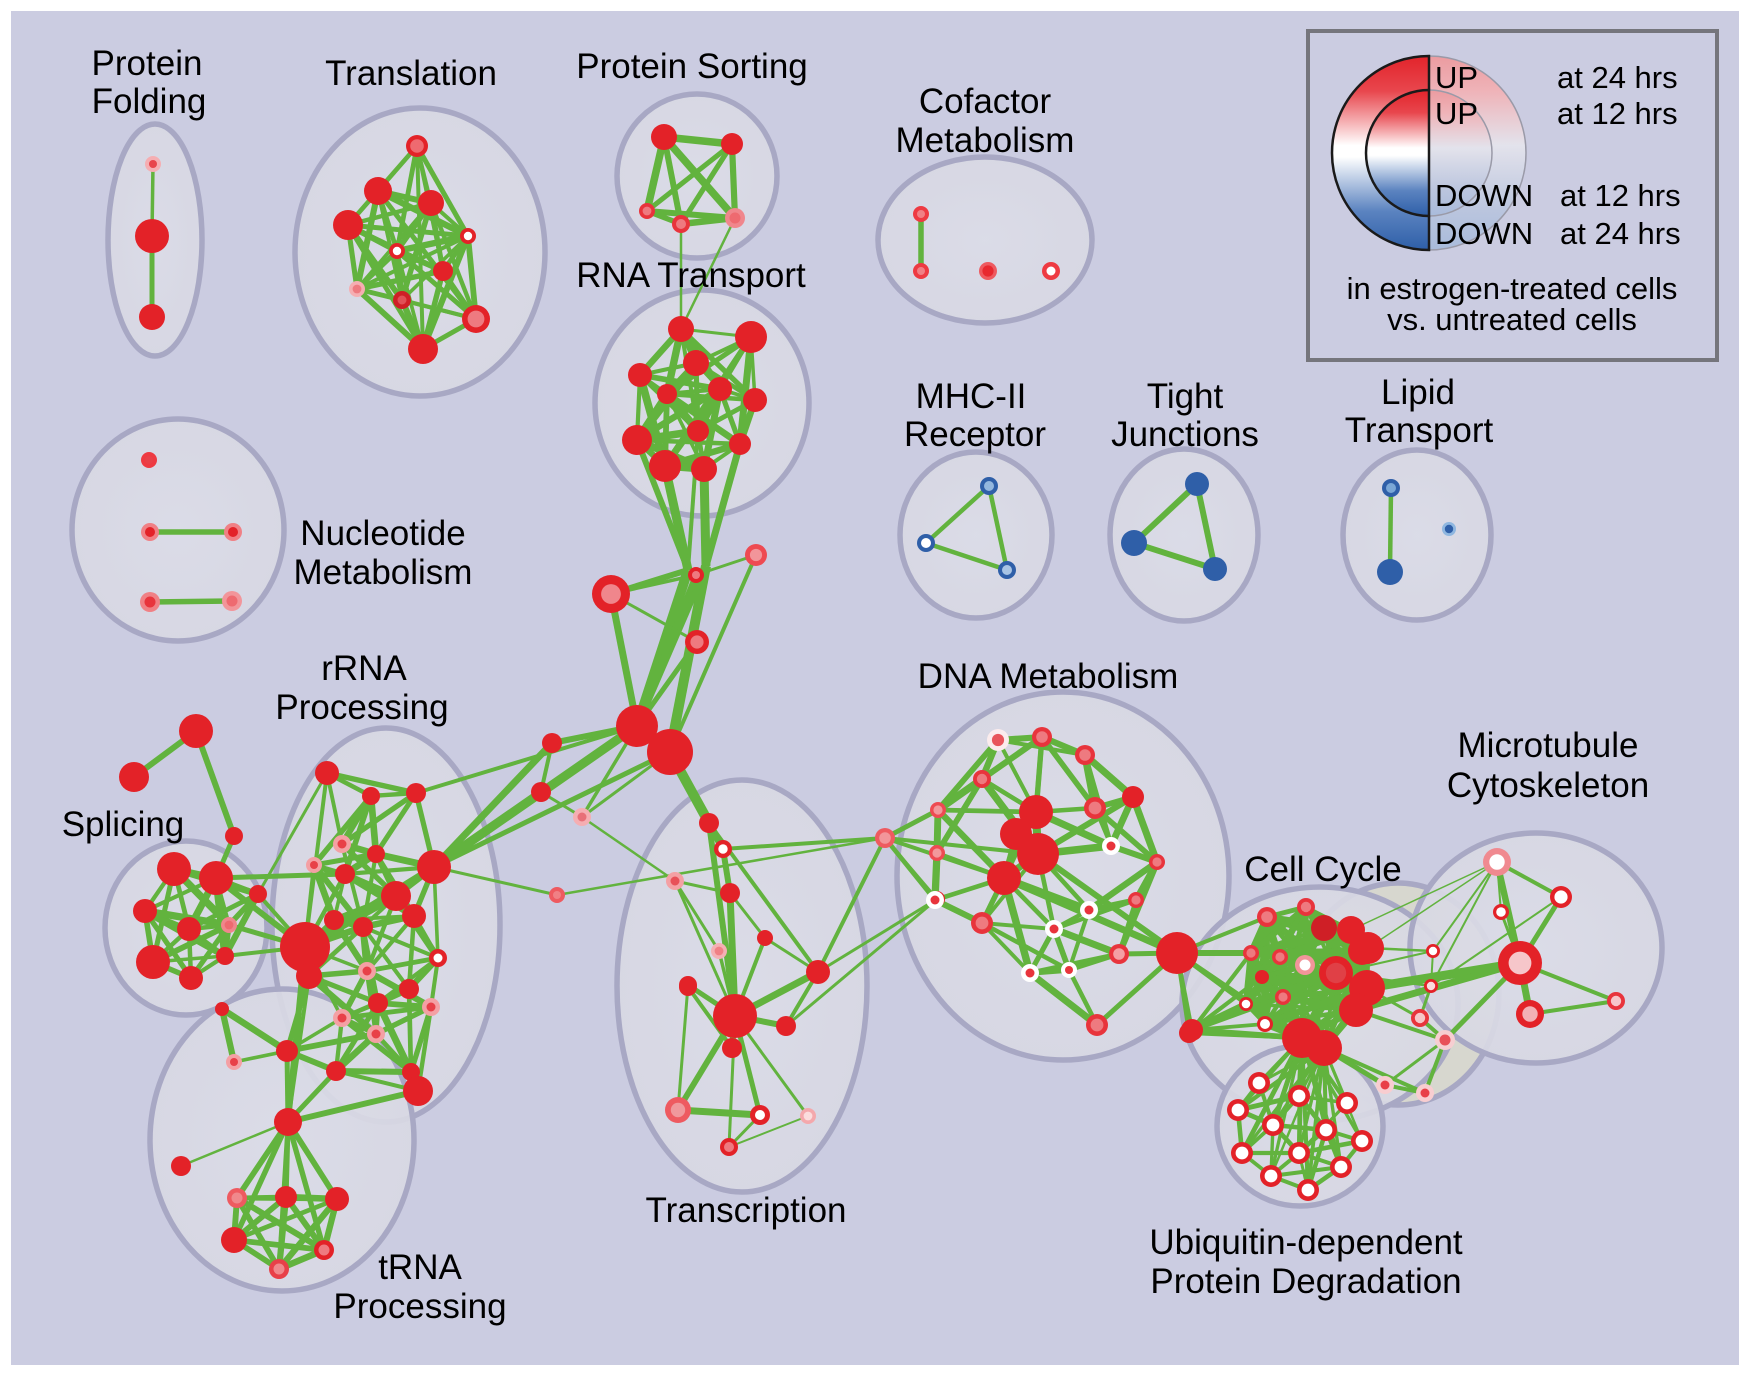  What do you see at coordinates (1512, 288) in the screenshot?
I see `svg-text: in estrogen-treated cells` at bounding box center [1512, 288].